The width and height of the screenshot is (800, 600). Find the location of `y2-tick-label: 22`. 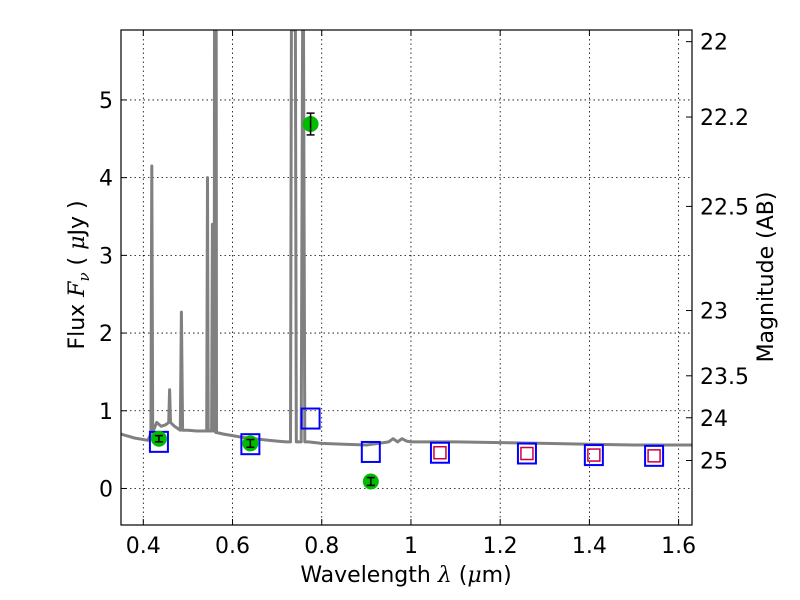

y2-tick-label: 22 is located at coordinates (714, 43).